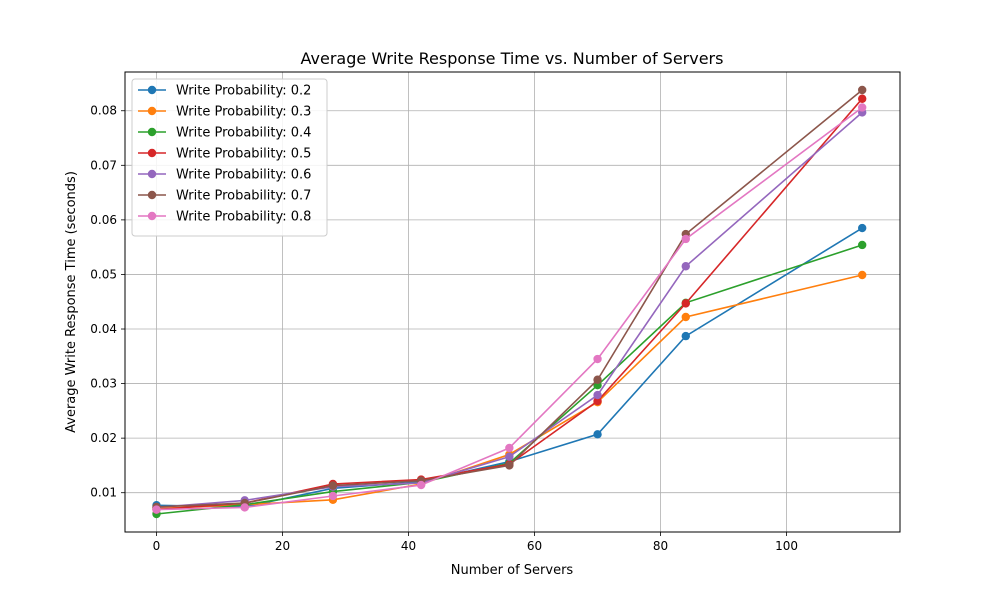 Image resolution: width=1000 pixels, height=600 pixels. I want to click on legend-label: Write Probability: 0.7, so click(243, 196).